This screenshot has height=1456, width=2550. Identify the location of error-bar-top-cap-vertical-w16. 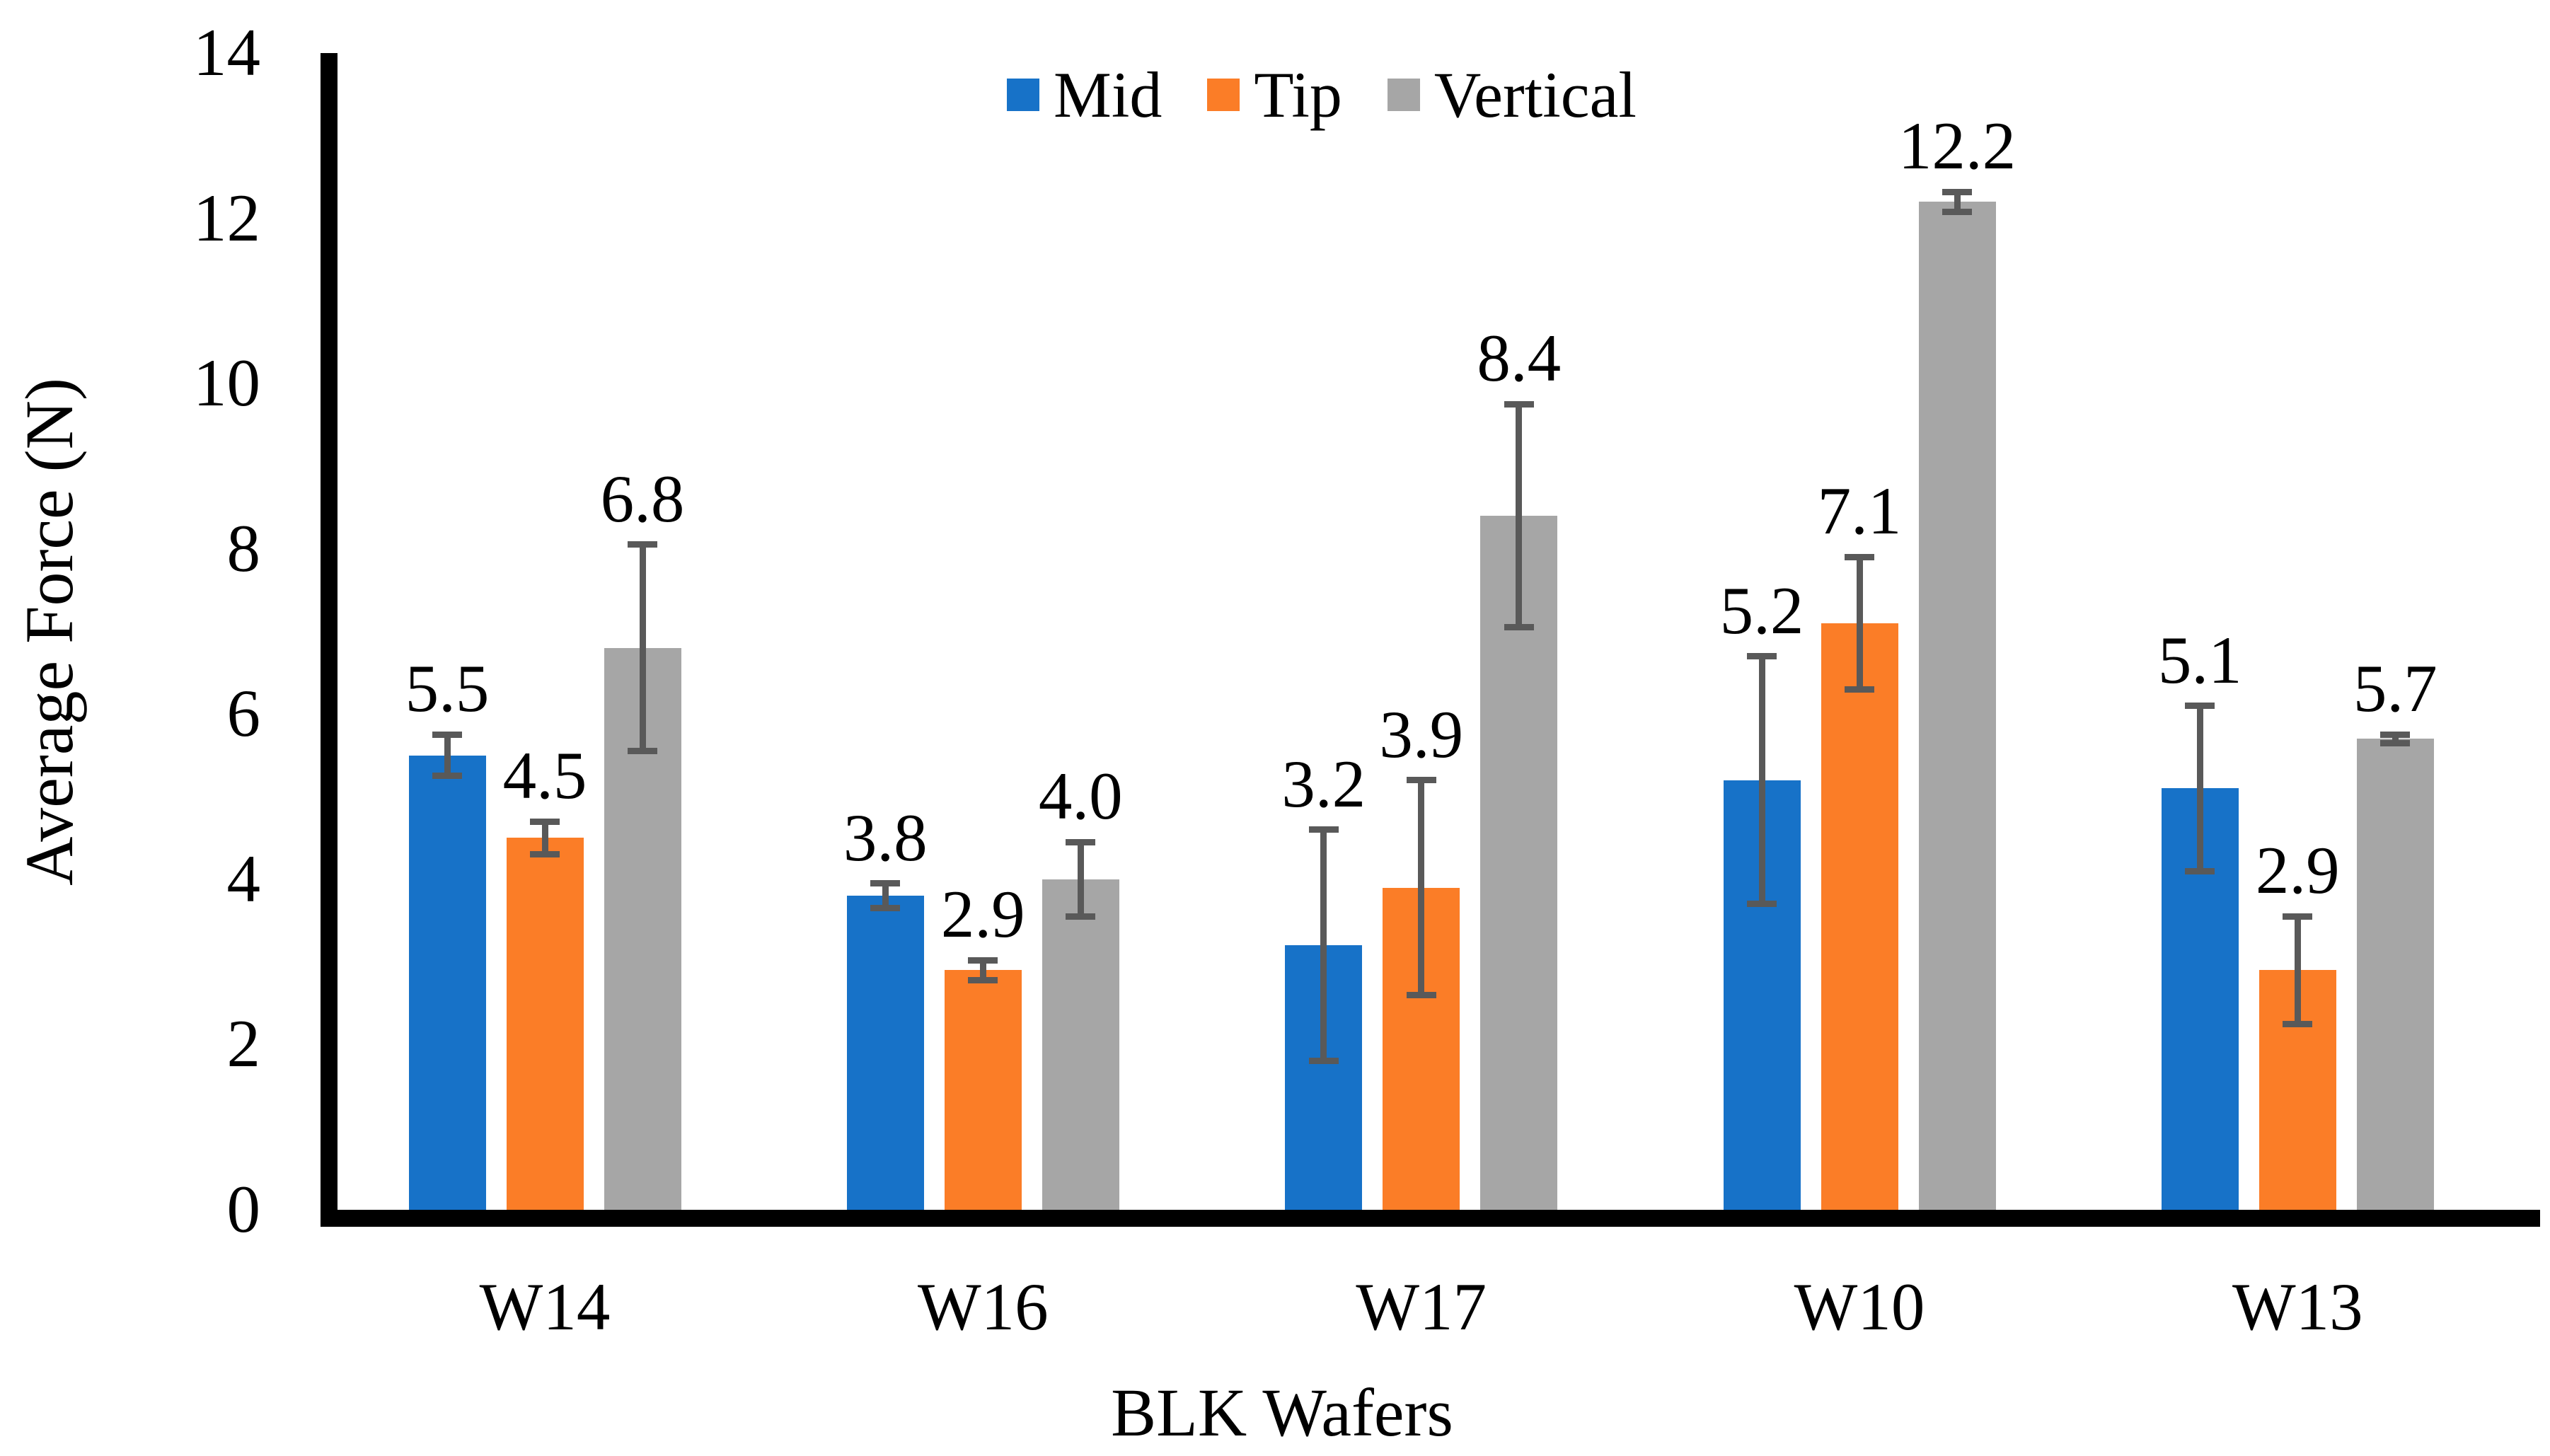
(1081, 842).